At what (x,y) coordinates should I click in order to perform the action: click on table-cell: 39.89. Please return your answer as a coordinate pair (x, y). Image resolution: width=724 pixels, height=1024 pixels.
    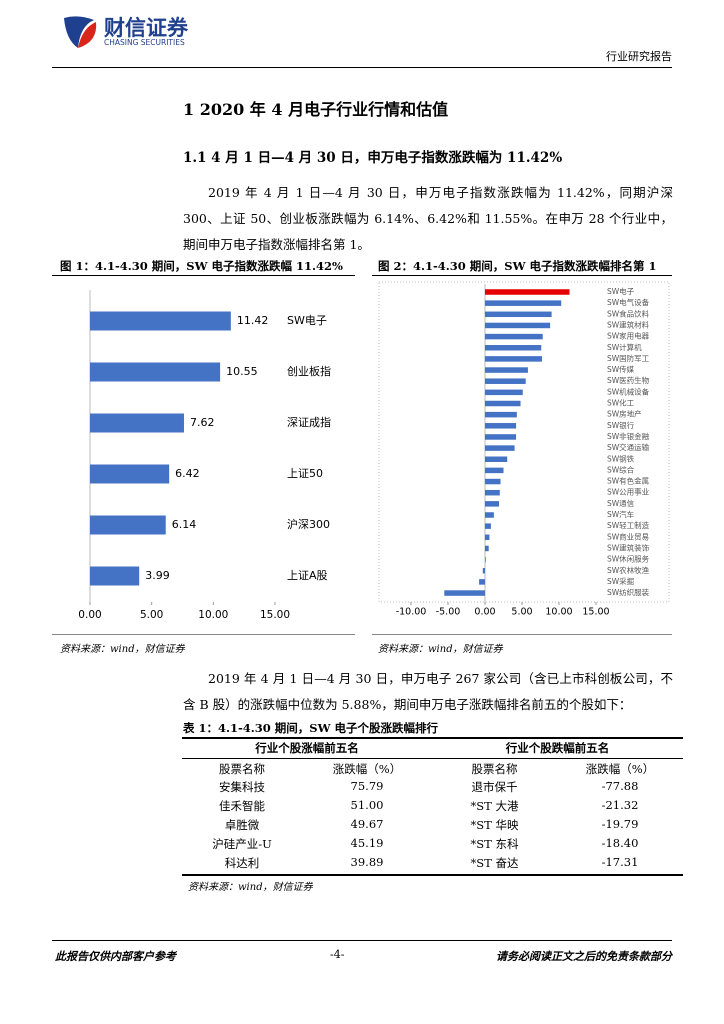
    Looking at the image, I should click on (367, 862).